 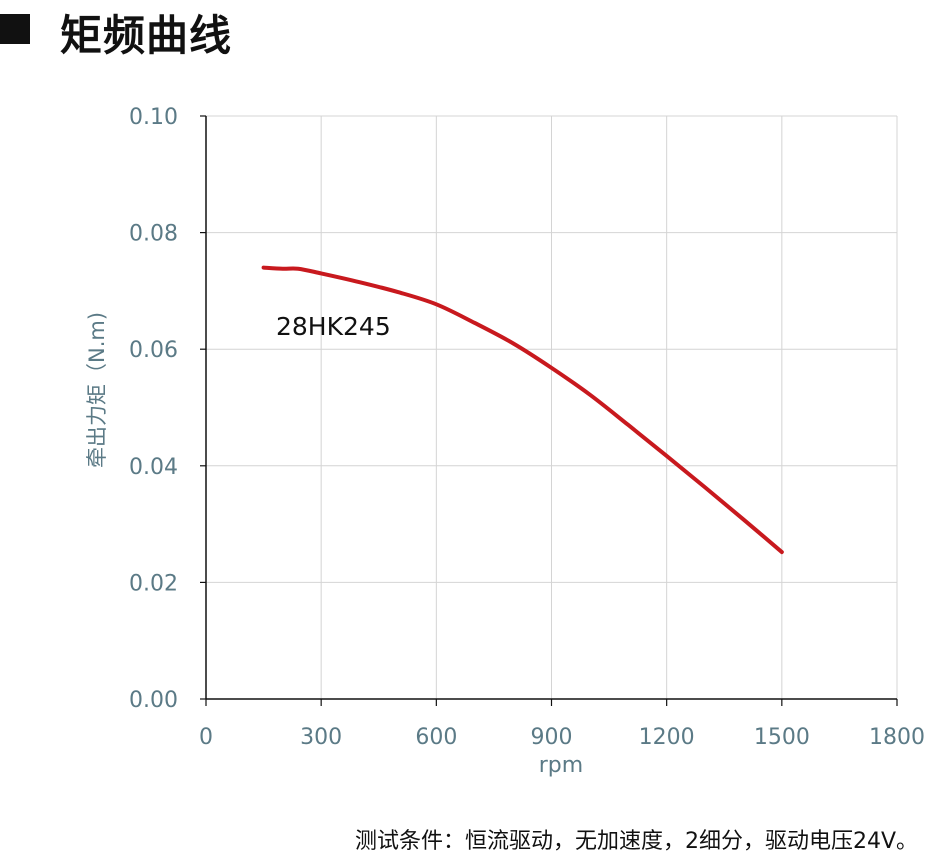 What do you see at coordinates (436, 737) in the screenshot?
I see `x-tick-label: 600` at bounding box center [436, 737].